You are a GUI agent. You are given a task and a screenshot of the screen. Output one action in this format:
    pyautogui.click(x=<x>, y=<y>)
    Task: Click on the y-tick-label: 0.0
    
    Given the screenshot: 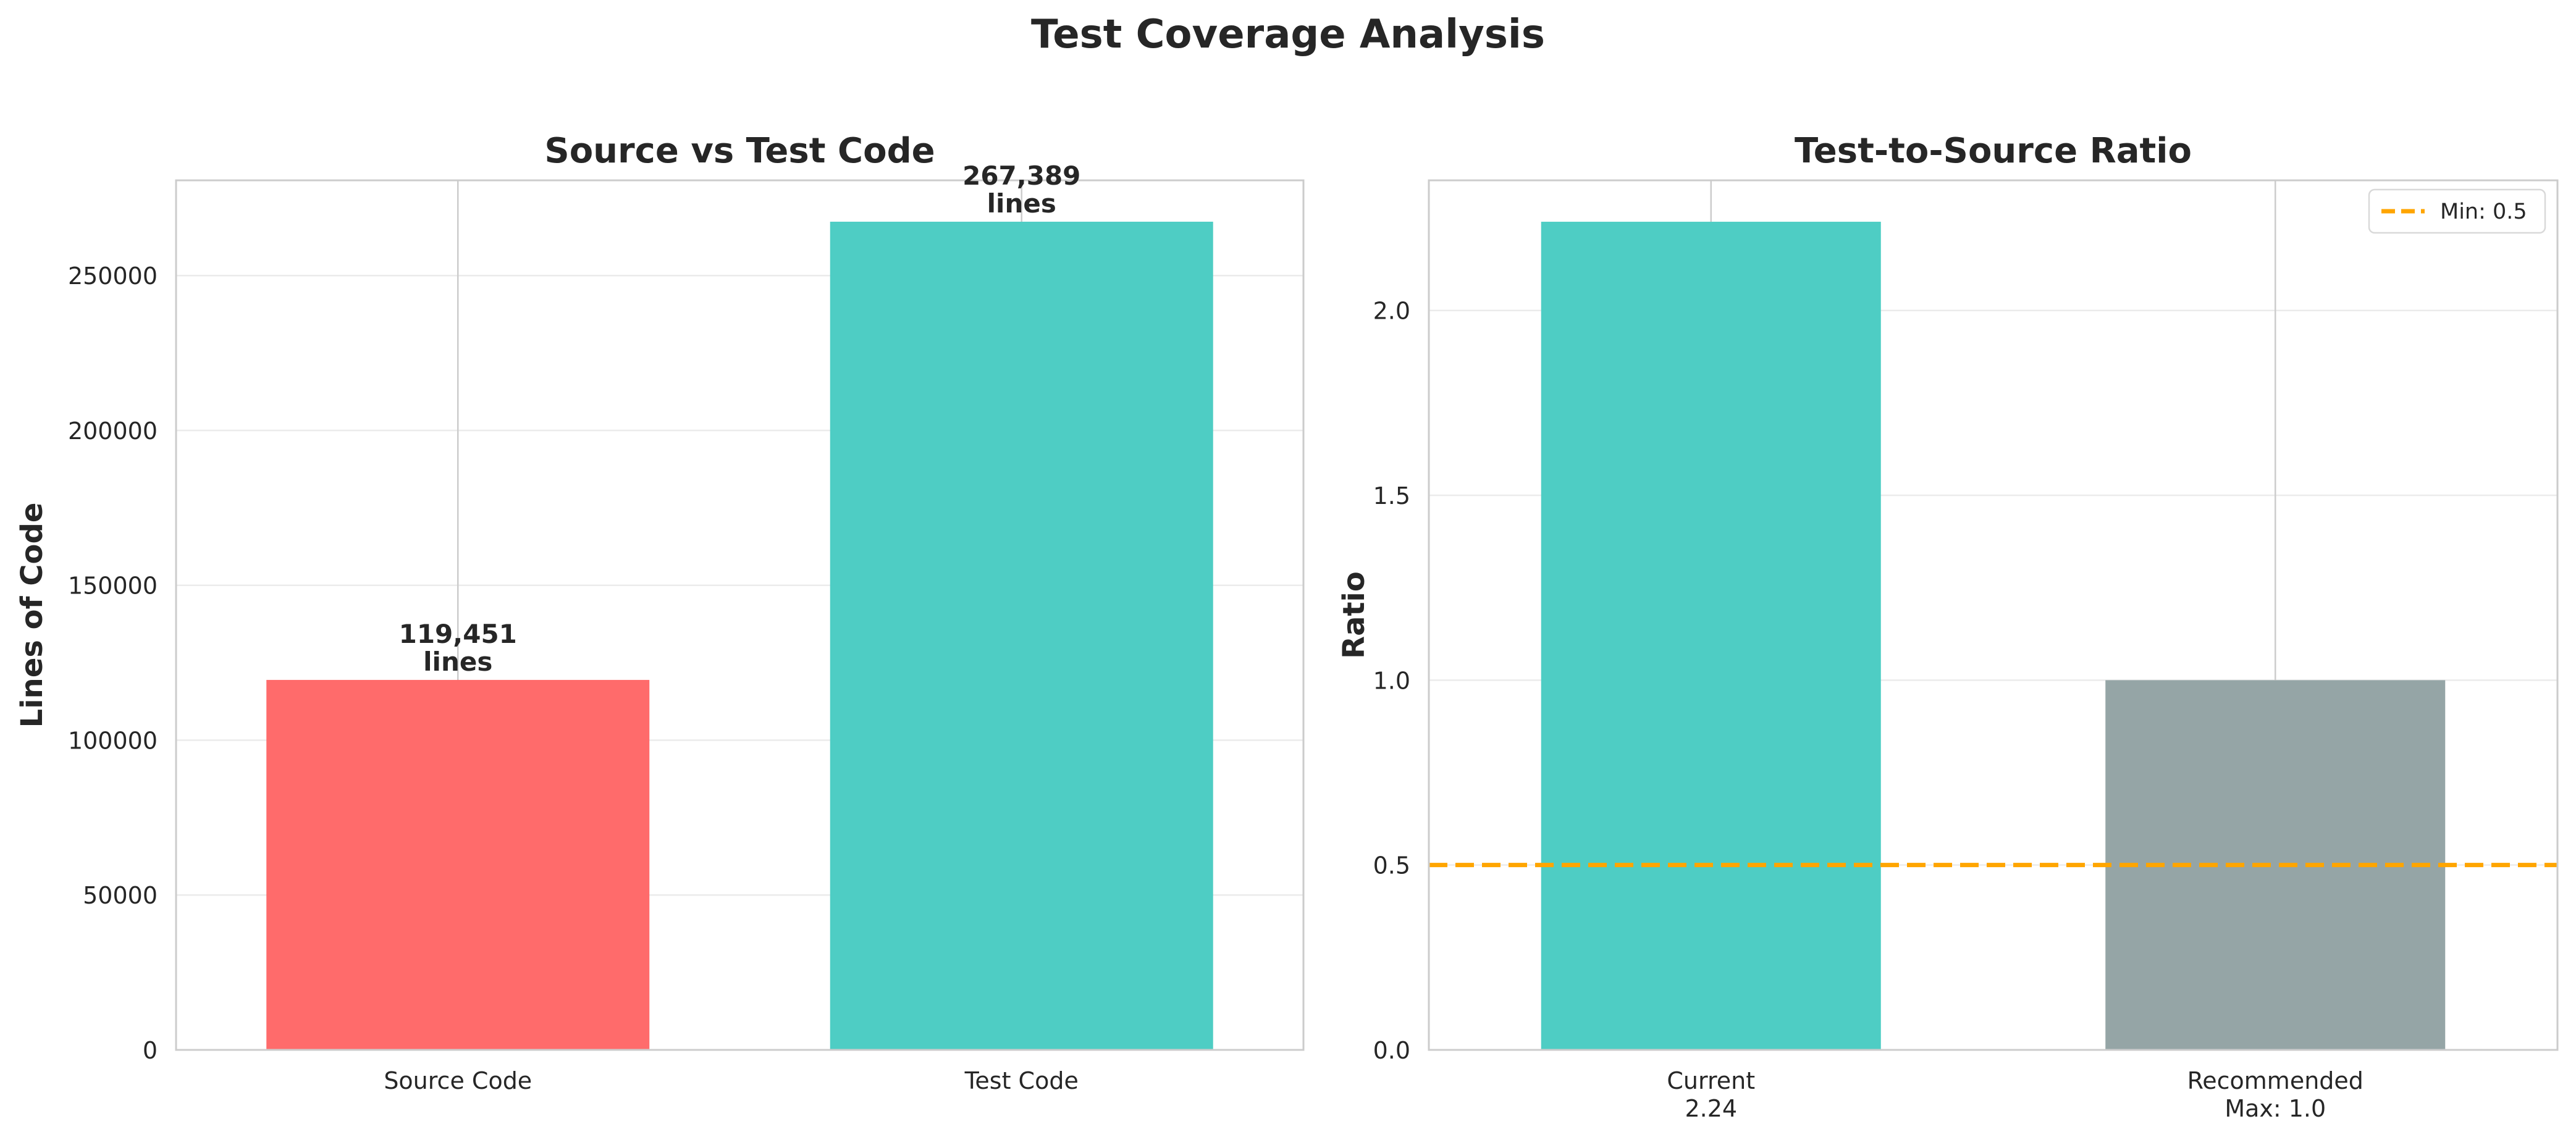 What is the action you would take?
    pyautogui.click(x=1391, y=1050)
    